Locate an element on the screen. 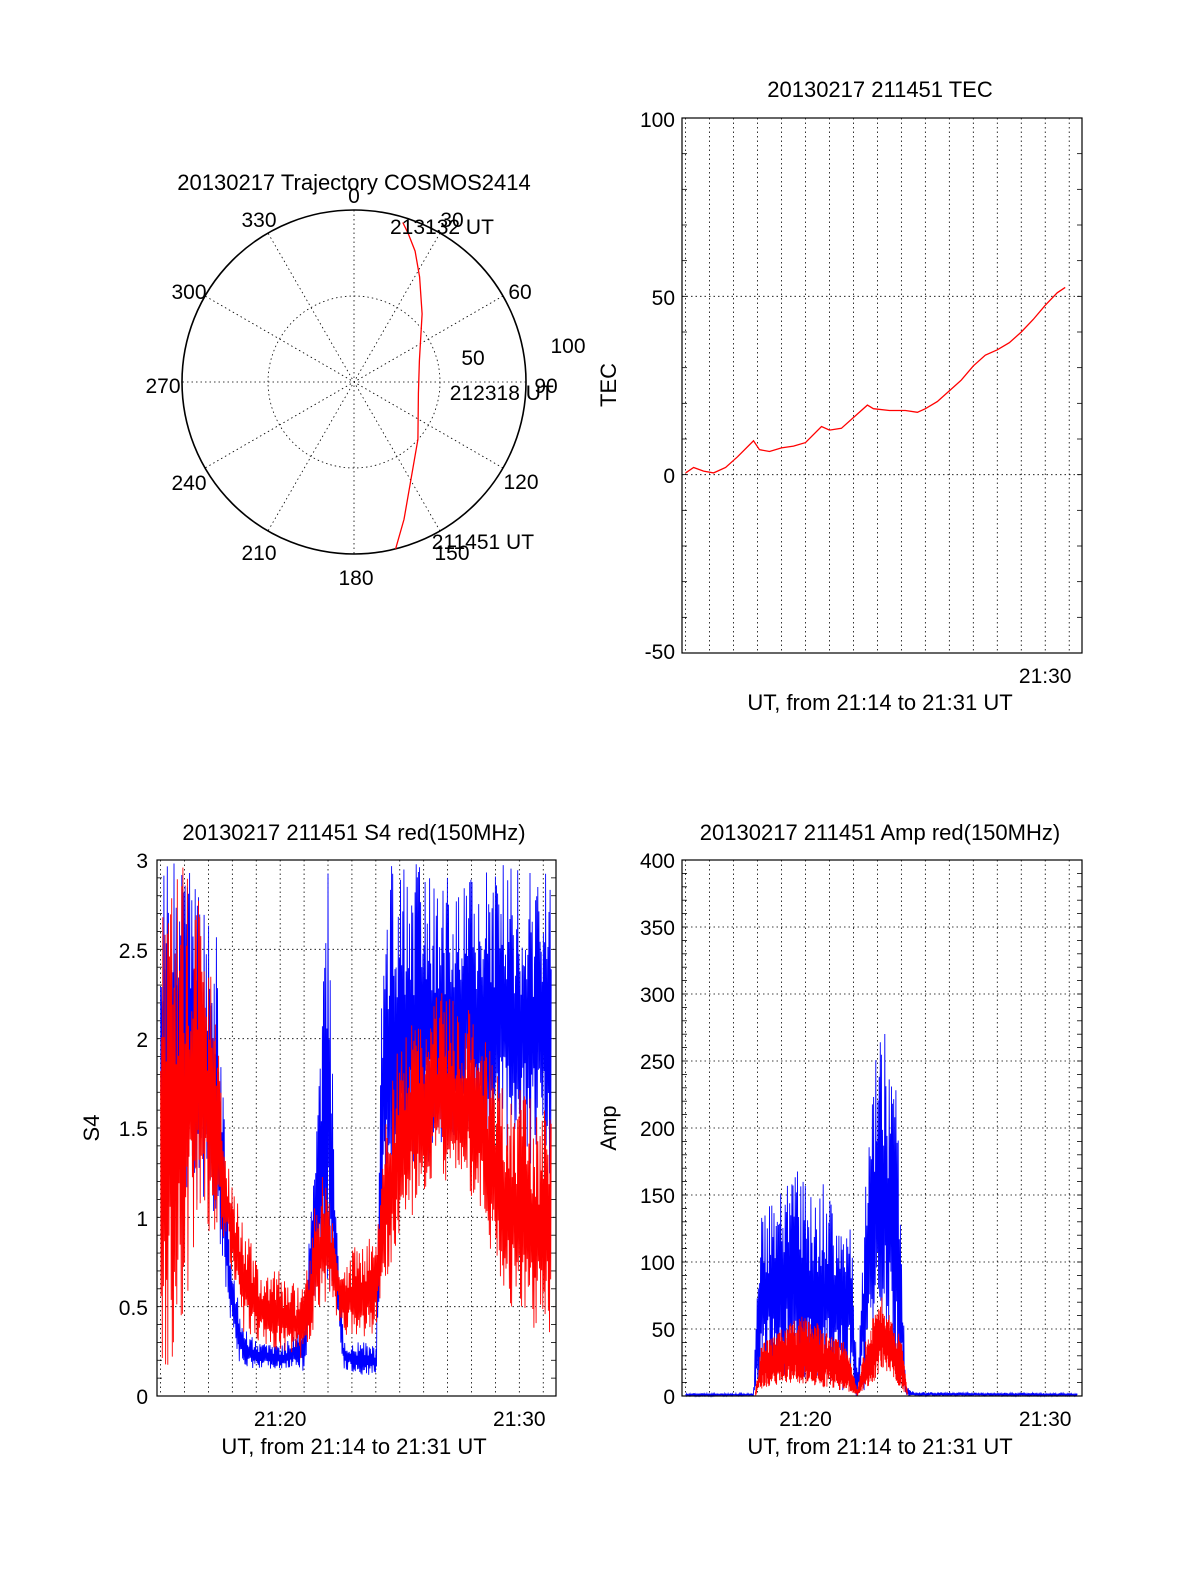 The height and width of the screenshot is (1575, 1200). s4-ytick-1: 1 is located at coordinates (142, 1219).